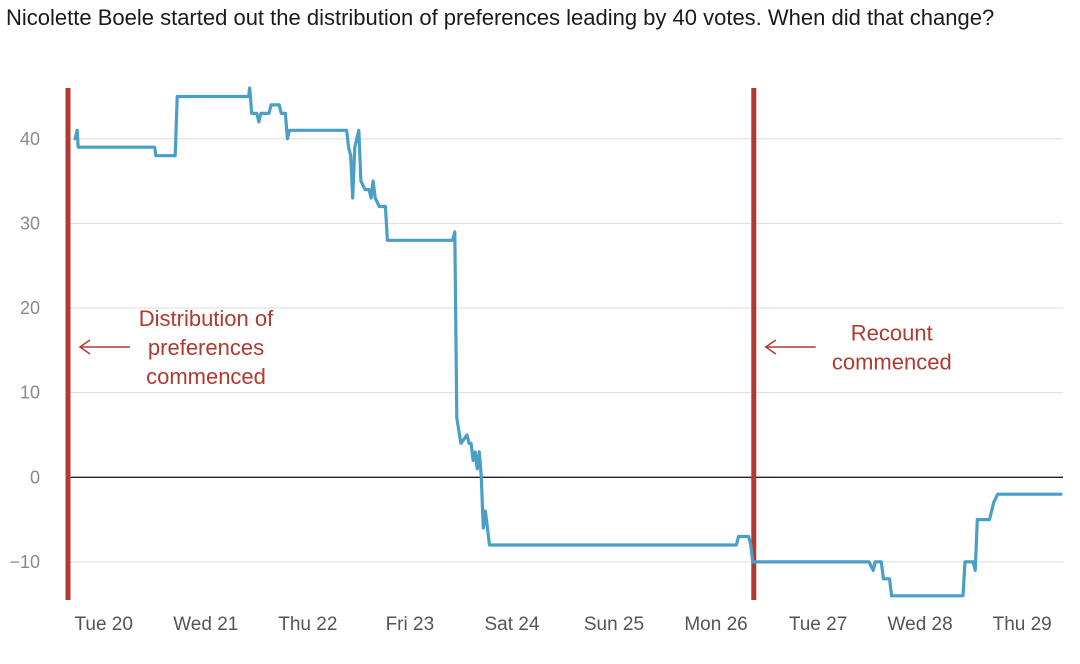 This screenshot has width=1080, height=664. I want to click on x-tick-label: Sun 25, so click(614, 624).